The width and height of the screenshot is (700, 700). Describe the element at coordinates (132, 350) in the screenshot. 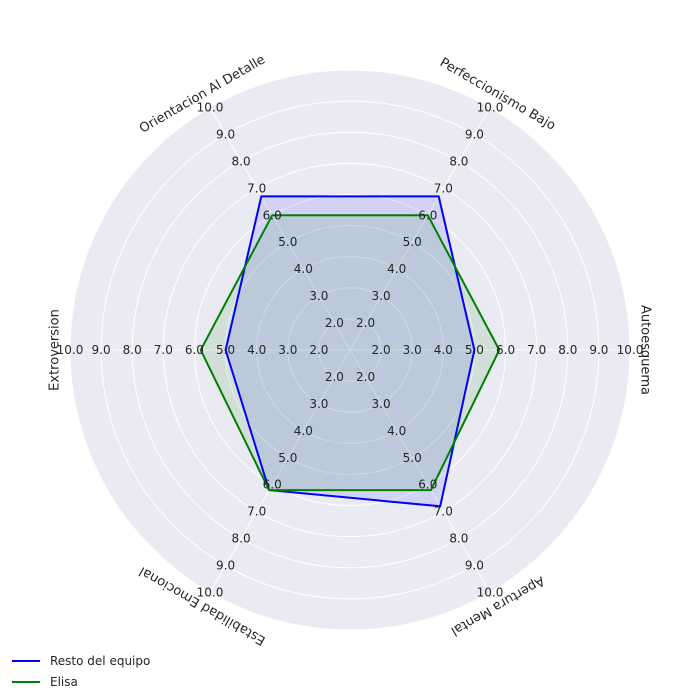

I see `tick-label-4-7: 8.0` at that location.